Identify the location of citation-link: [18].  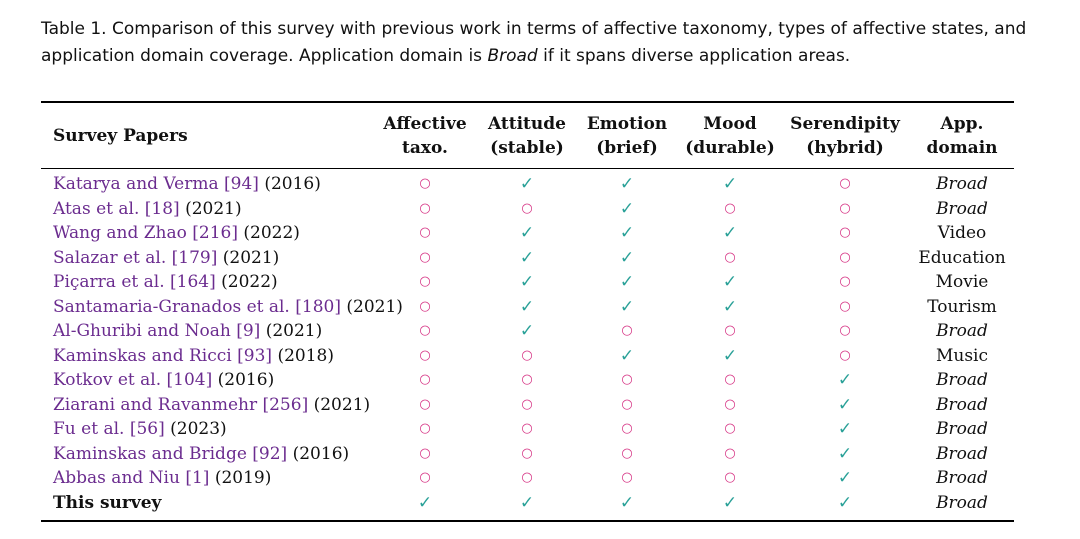
(162, 208).